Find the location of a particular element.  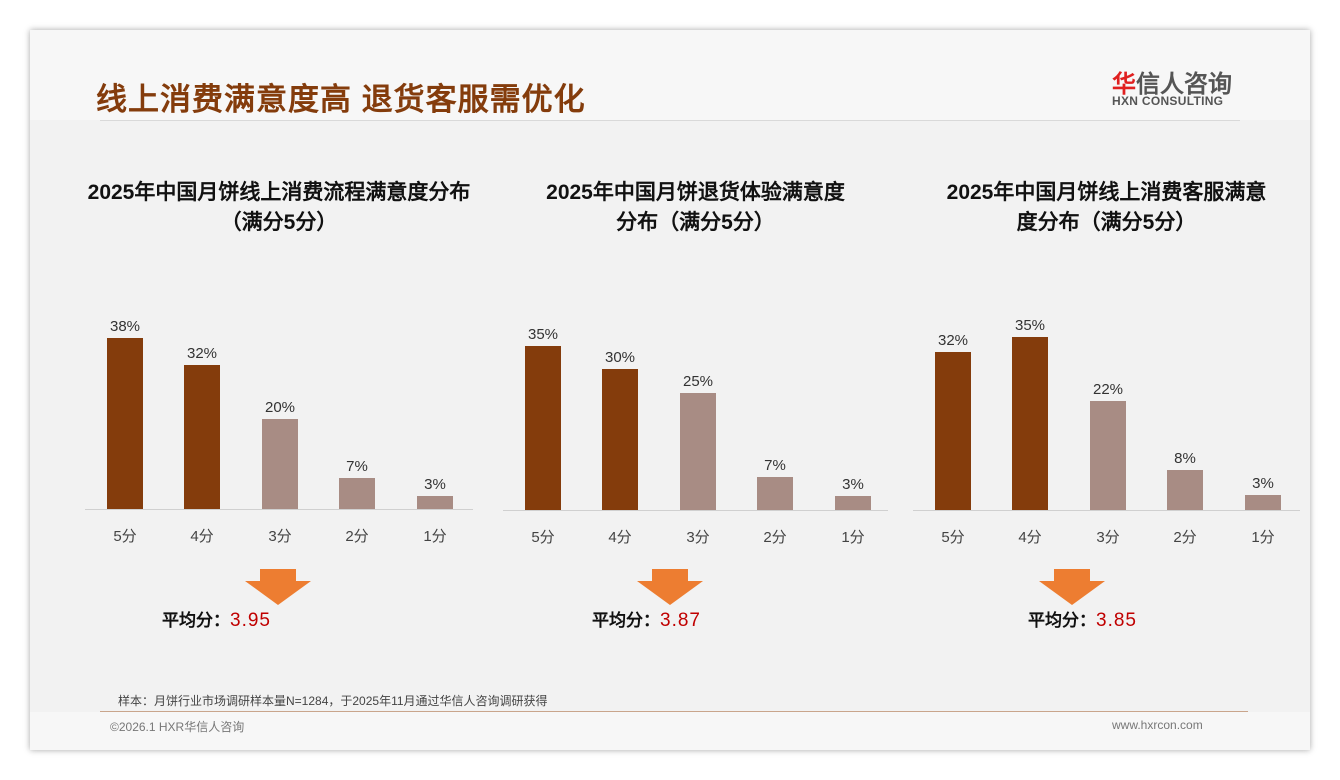

copyright: ©2026.1 HXR华信人咨询 is located at coordinates (177, 727).